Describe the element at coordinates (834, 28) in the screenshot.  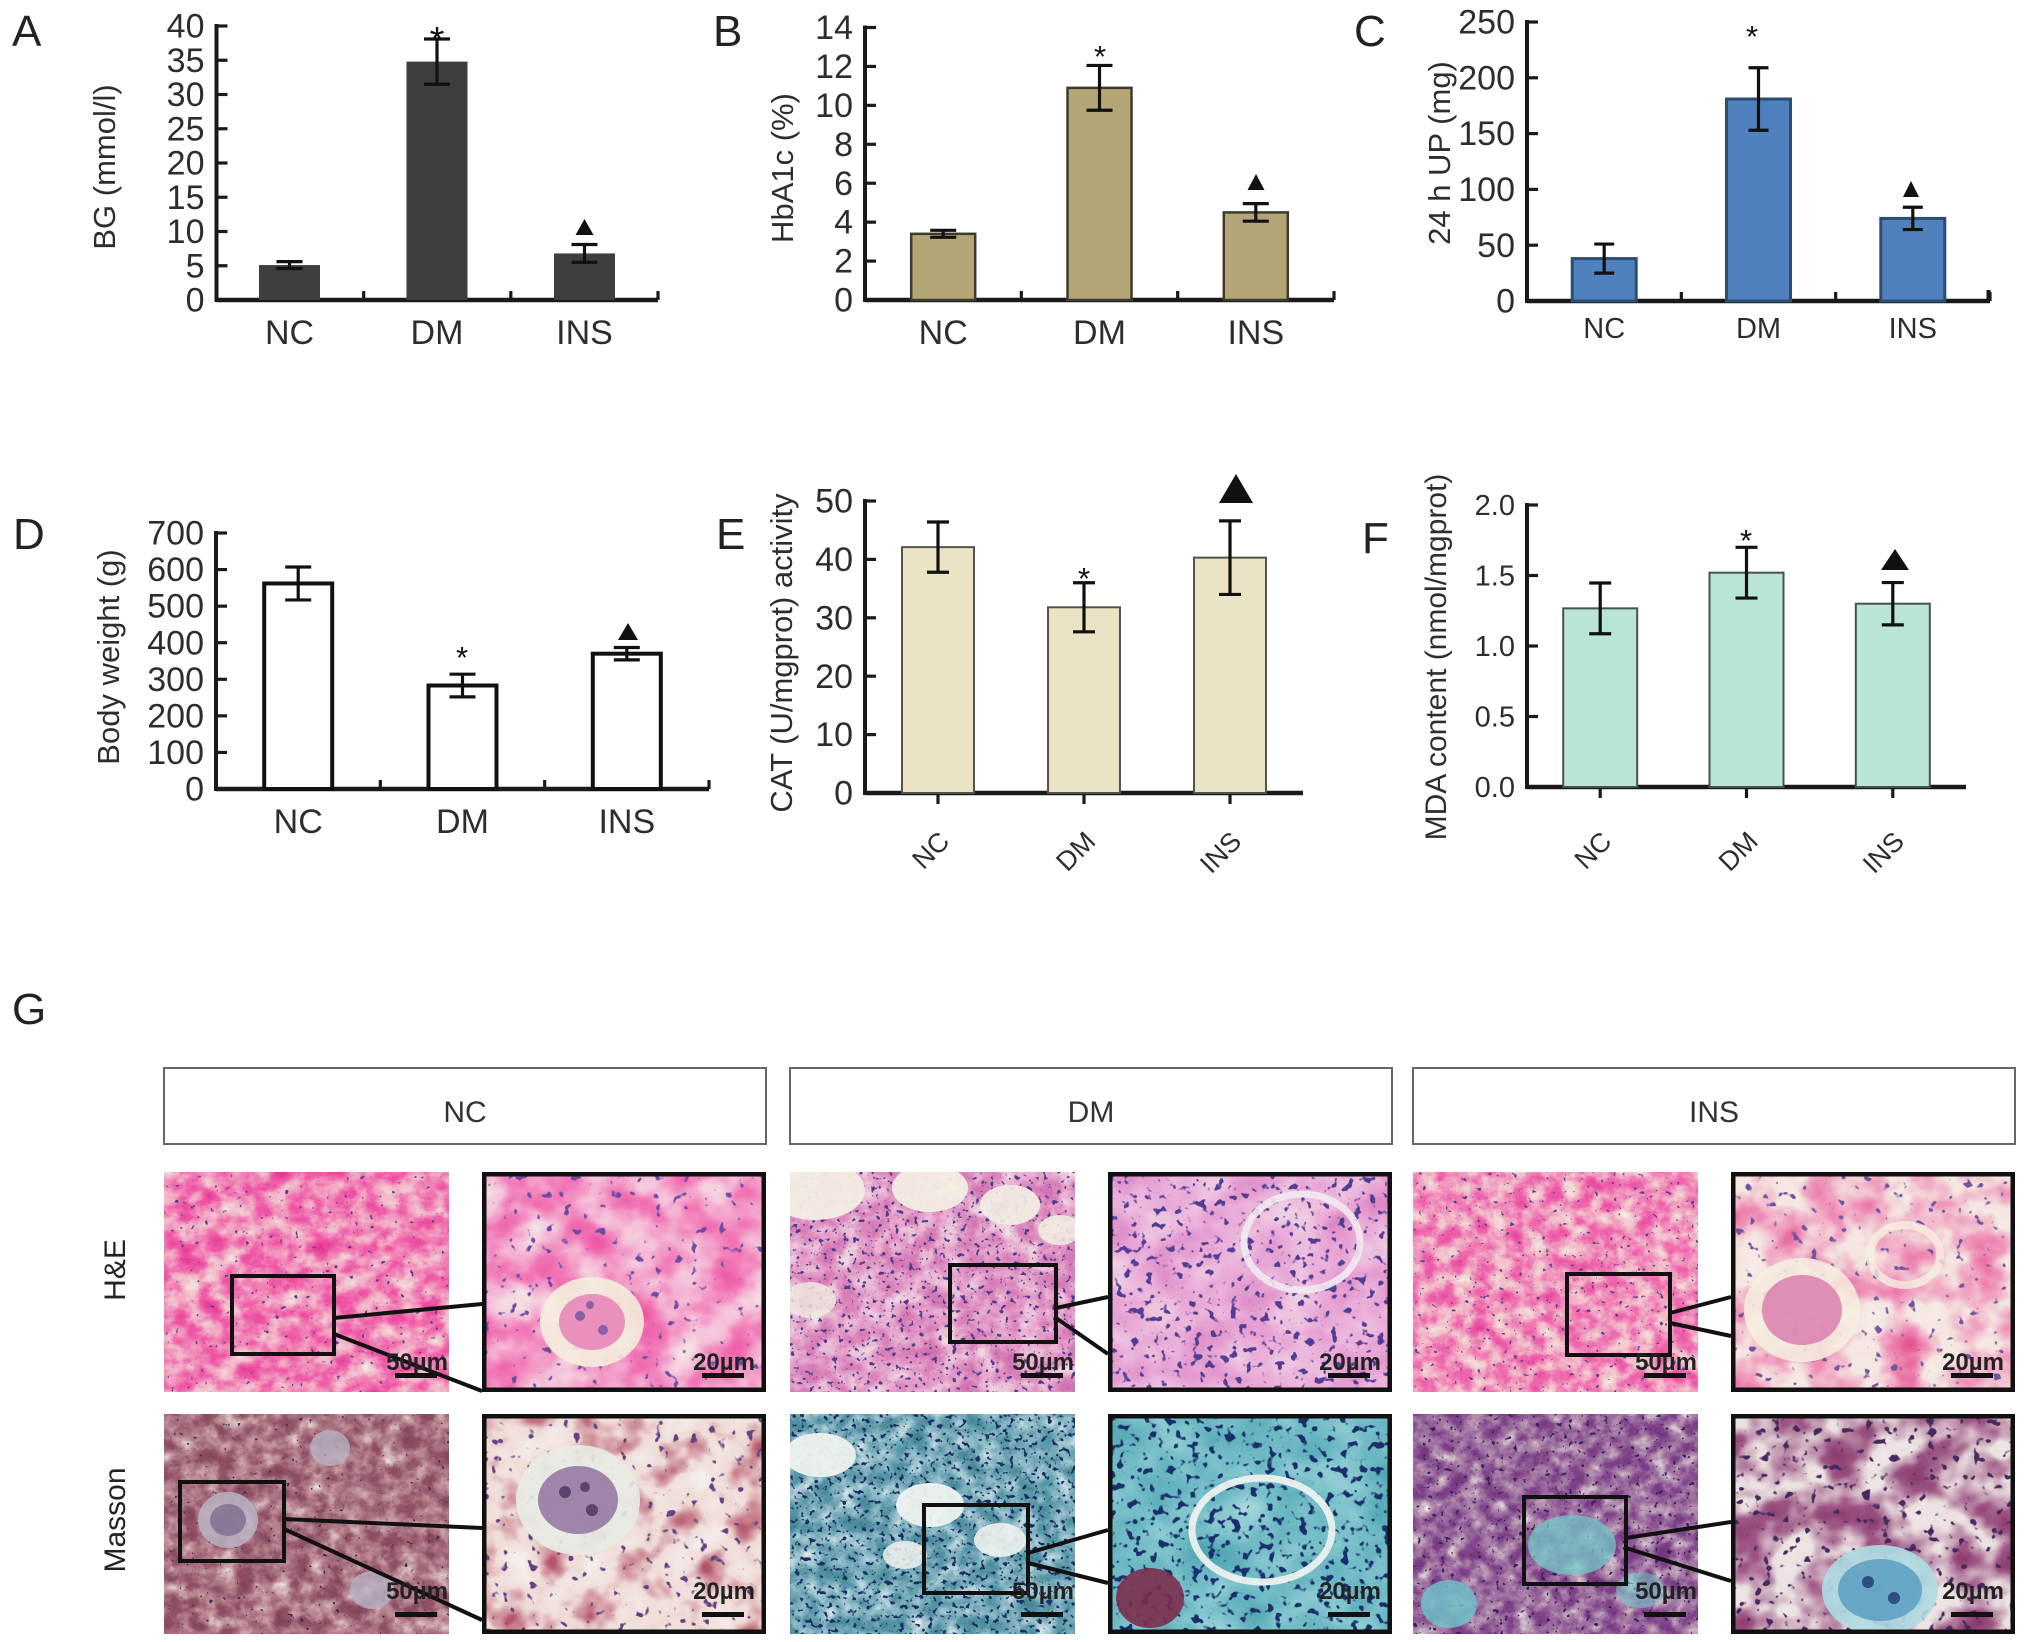
I see `svg-text: 14` at that location.